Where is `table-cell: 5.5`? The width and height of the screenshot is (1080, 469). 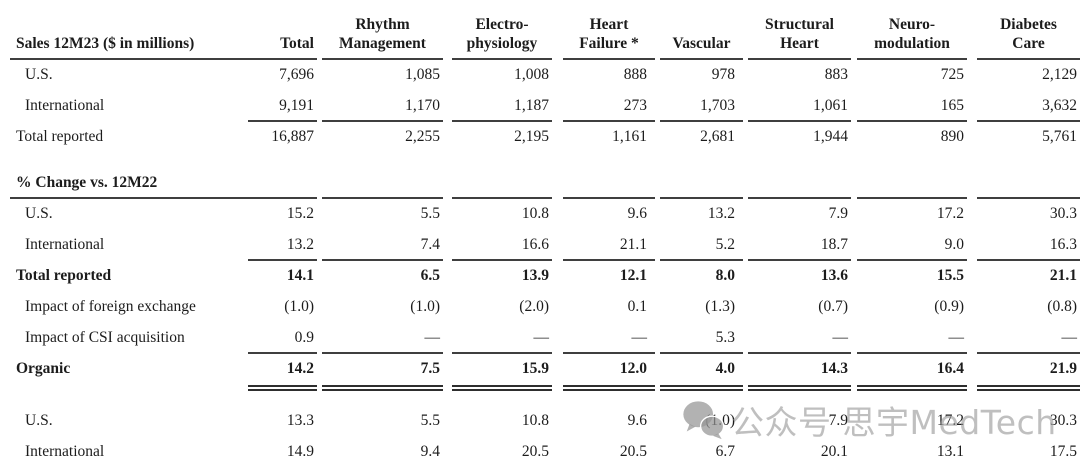 table-cell: 5.5 is located at coordinates (430, 213).